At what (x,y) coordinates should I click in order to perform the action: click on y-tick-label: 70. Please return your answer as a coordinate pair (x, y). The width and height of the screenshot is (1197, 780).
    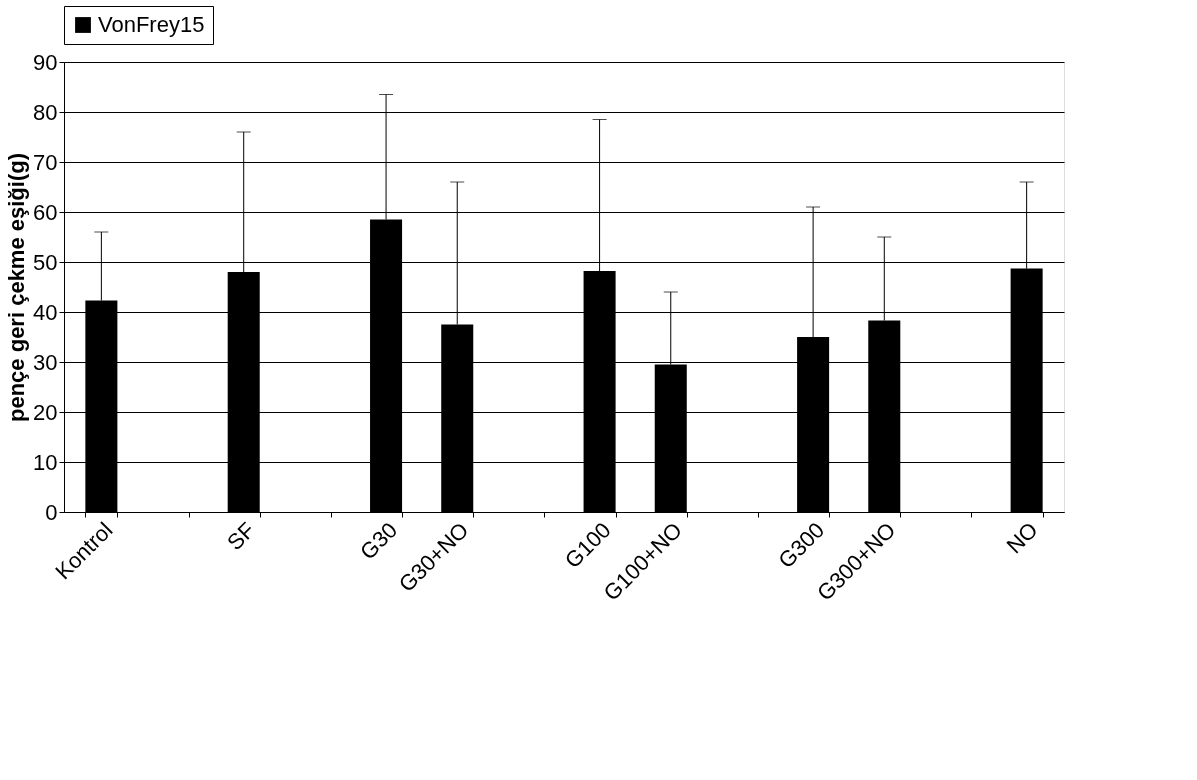
    Looking at the image, I should click on (45, 162).